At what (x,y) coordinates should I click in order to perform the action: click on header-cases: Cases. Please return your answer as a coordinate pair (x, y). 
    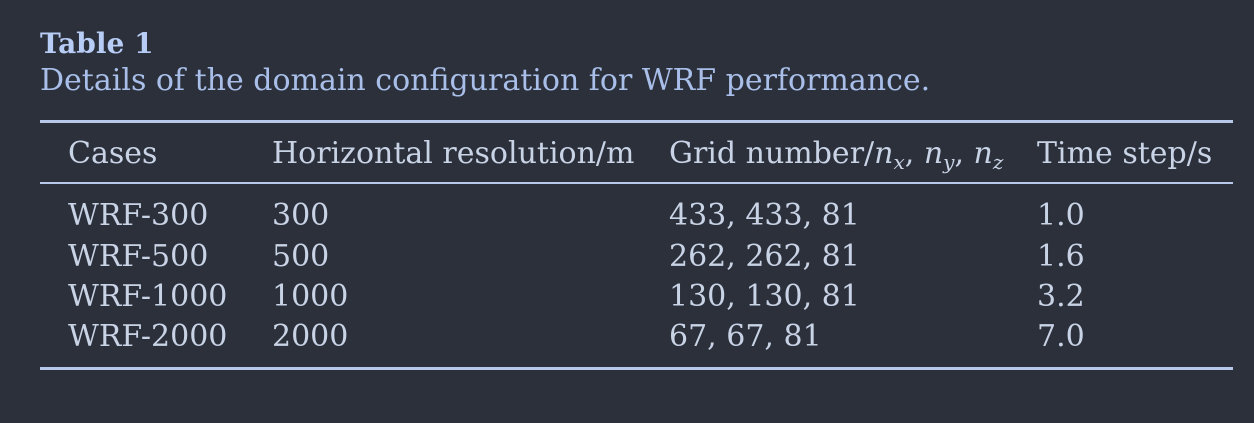
    Looking at the image, I should click on (113, 153).